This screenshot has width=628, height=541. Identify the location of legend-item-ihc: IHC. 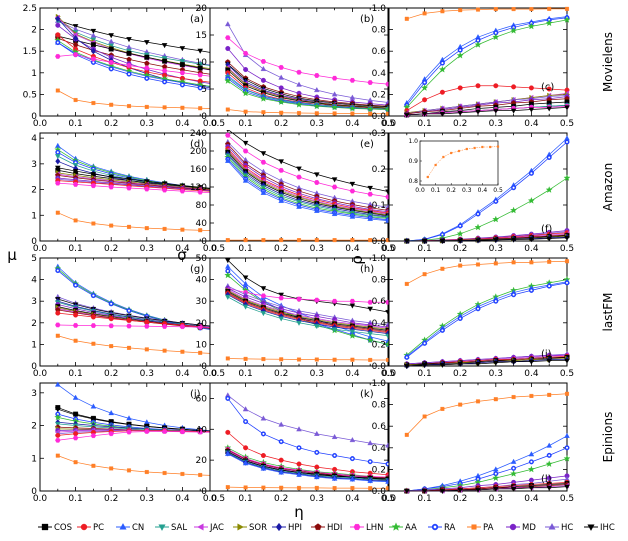
(599, 528).